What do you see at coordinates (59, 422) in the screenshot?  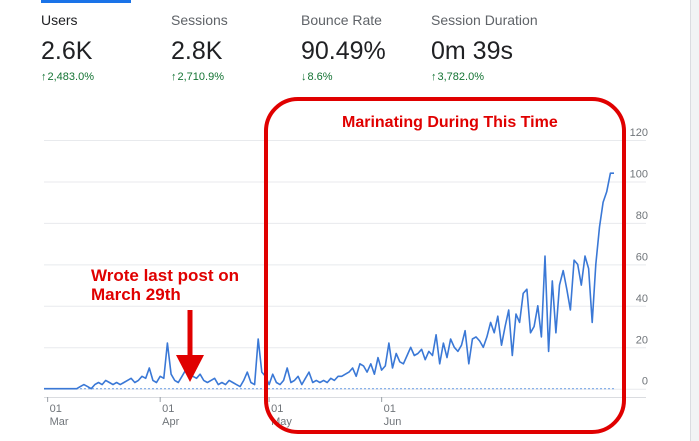 I see `x-tick-month: Mar` at bounding box center [59, 422].